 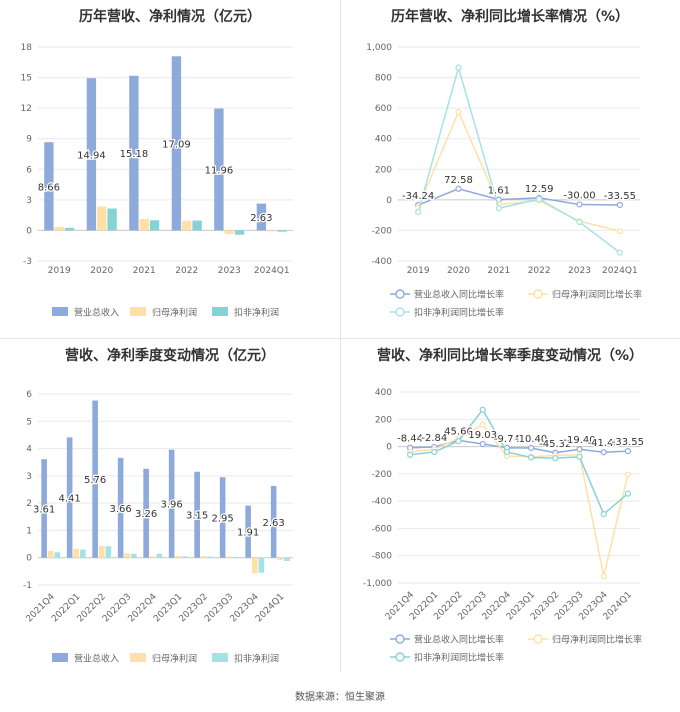 What do you see at coordinates (27, 586) in the screenshot?
I see `y-tick-label: -1` at bounding box center [27, 586].